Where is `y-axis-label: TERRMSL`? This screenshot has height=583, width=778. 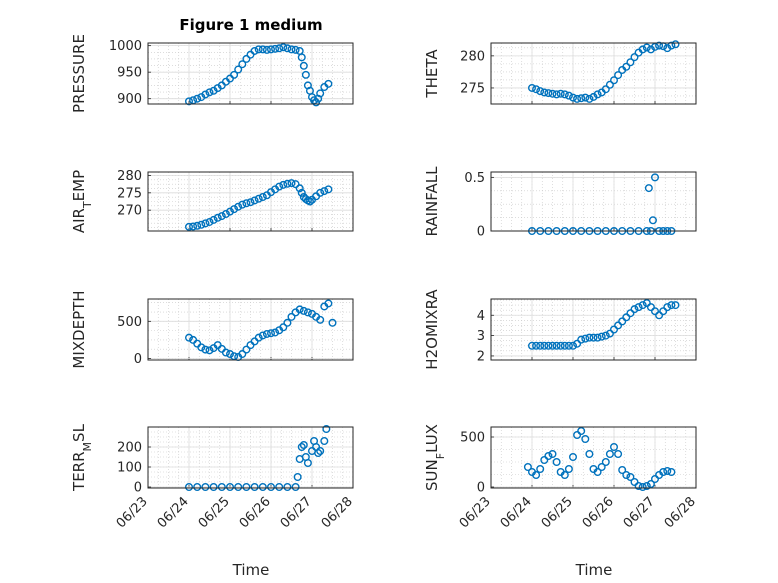
y-axis-label: TERRMSL is located at coordinates (82, 457).